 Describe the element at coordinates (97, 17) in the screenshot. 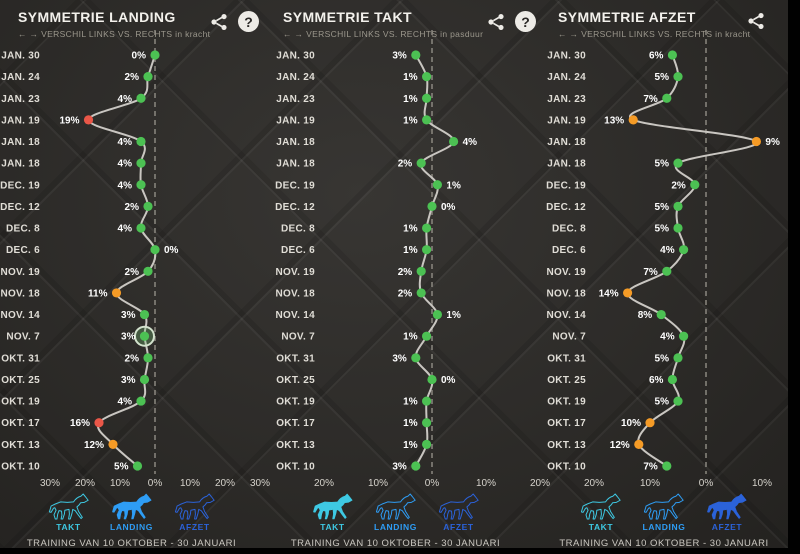

I see `page-title: SYMMETRIE LANDING` at that location.